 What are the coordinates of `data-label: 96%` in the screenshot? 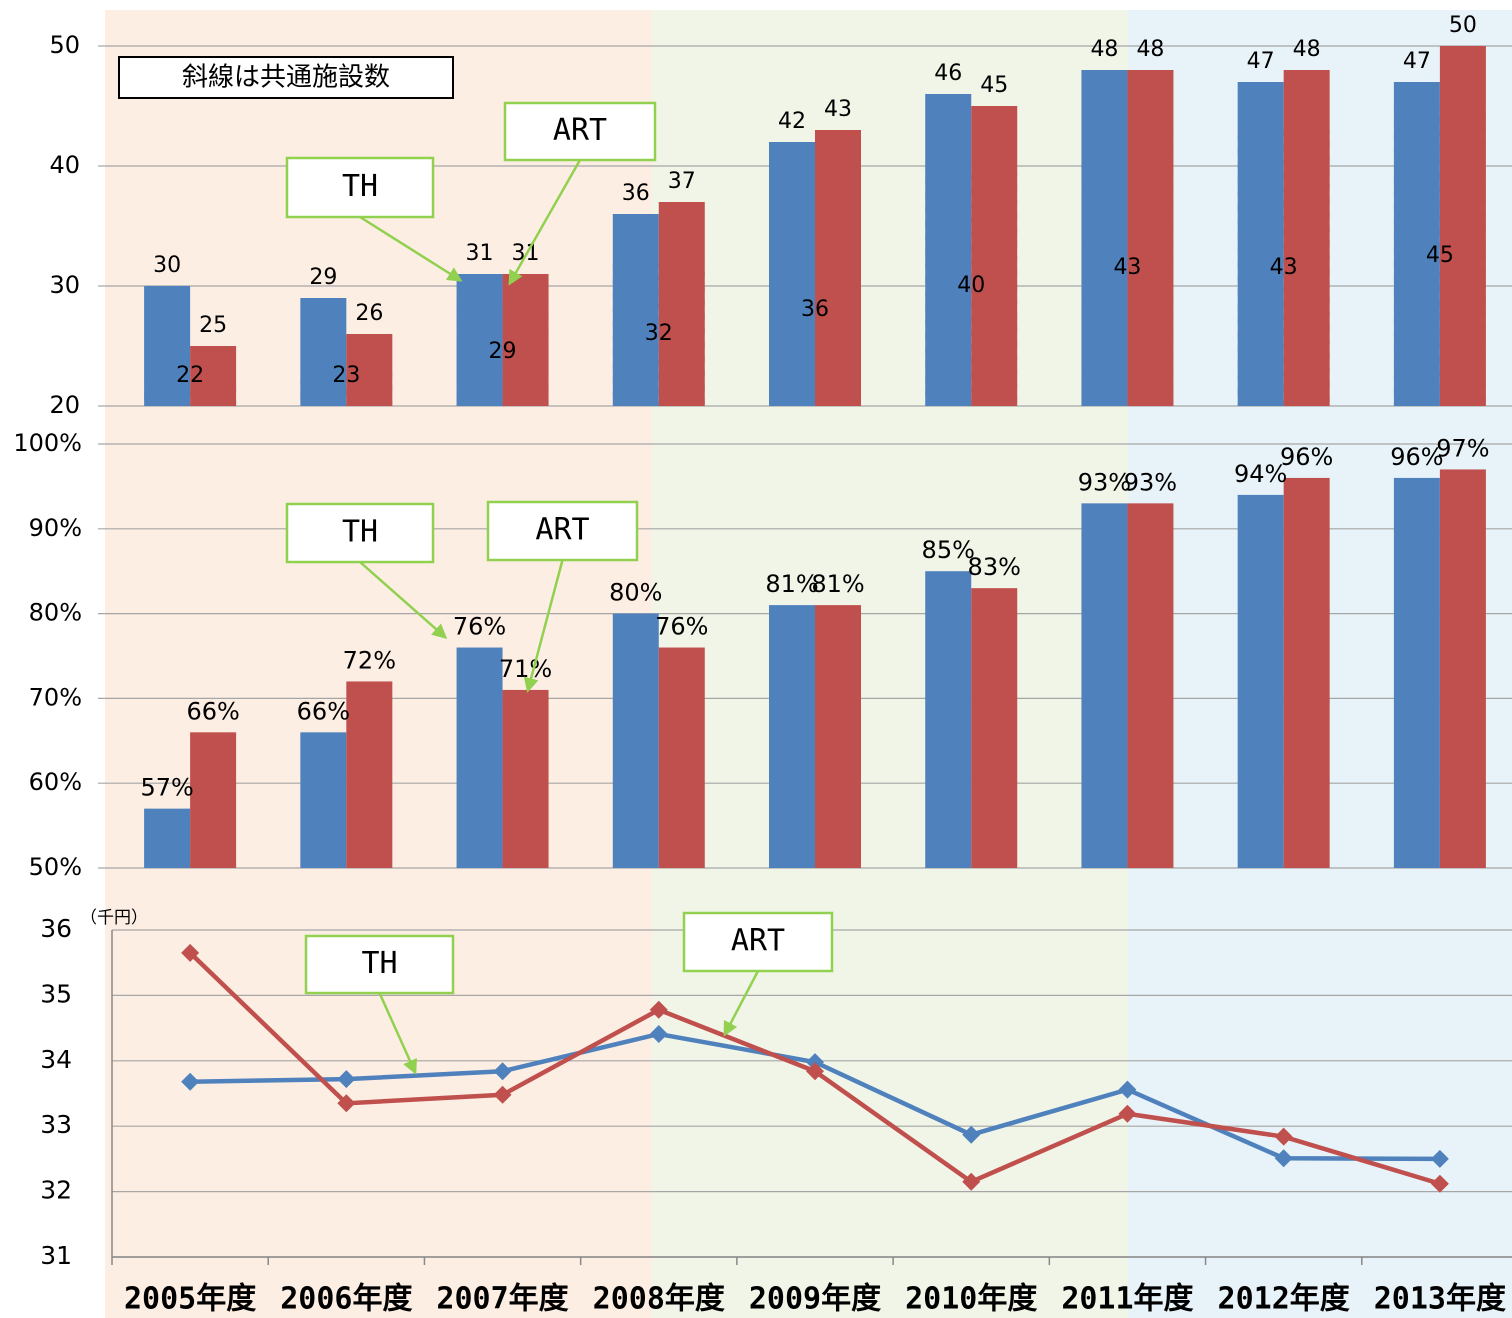 It's located at (1306, 457).